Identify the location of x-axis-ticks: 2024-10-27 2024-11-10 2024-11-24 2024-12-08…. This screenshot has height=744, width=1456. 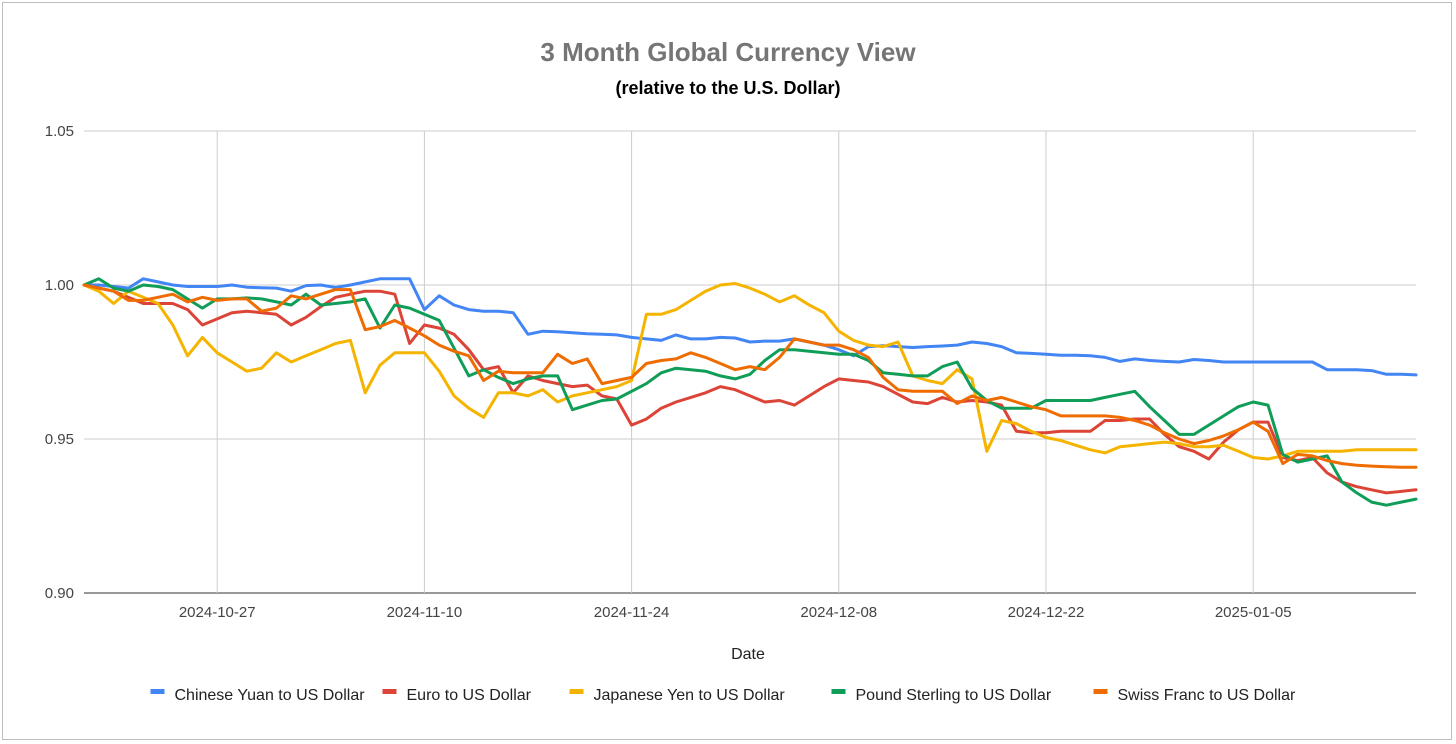
(735, 612).